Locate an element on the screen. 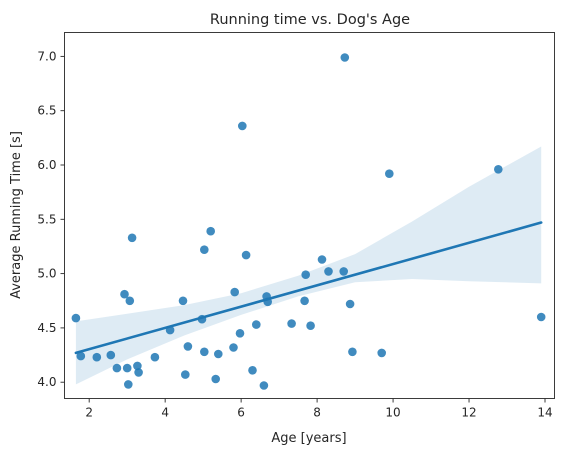 This screenshot has height=455, width=567. x-tick-label: 4 is located at coordinates (165, 413).